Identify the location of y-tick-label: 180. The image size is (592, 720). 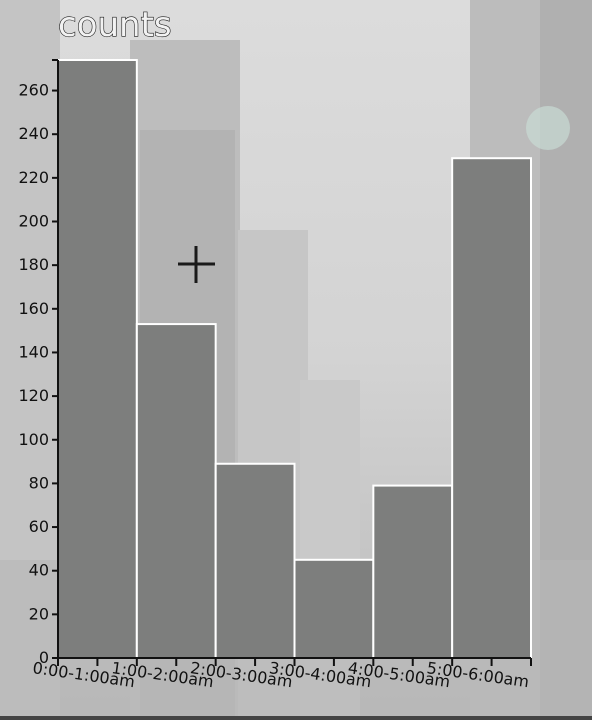
(33, 264).